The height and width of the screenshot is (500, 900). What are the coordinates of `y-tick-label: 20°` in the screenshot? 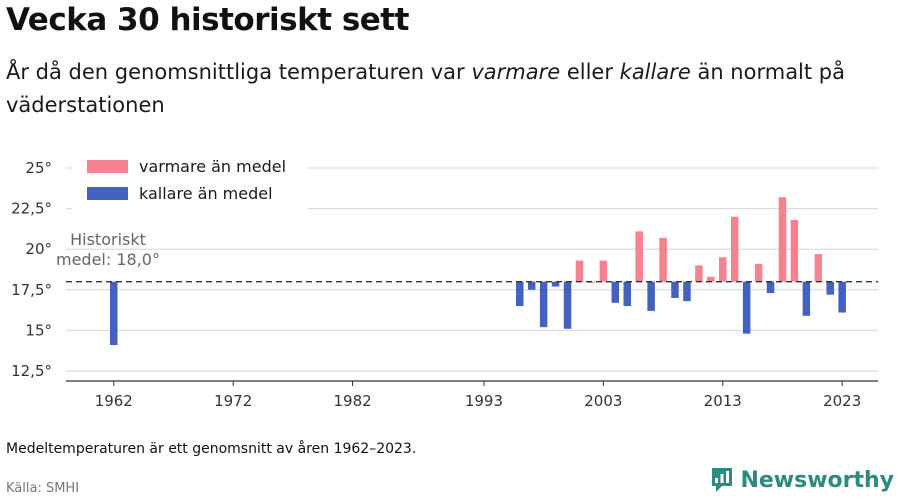 It's located at (38, 249).